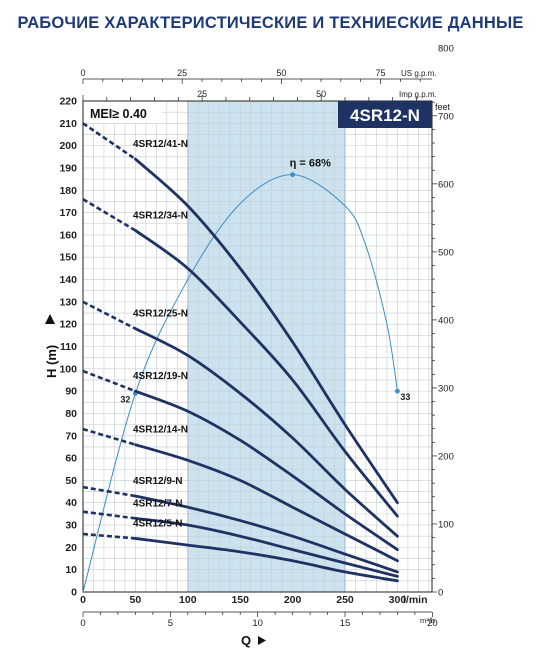  I want to click on y-tick-label: 90, so click(71, 392).